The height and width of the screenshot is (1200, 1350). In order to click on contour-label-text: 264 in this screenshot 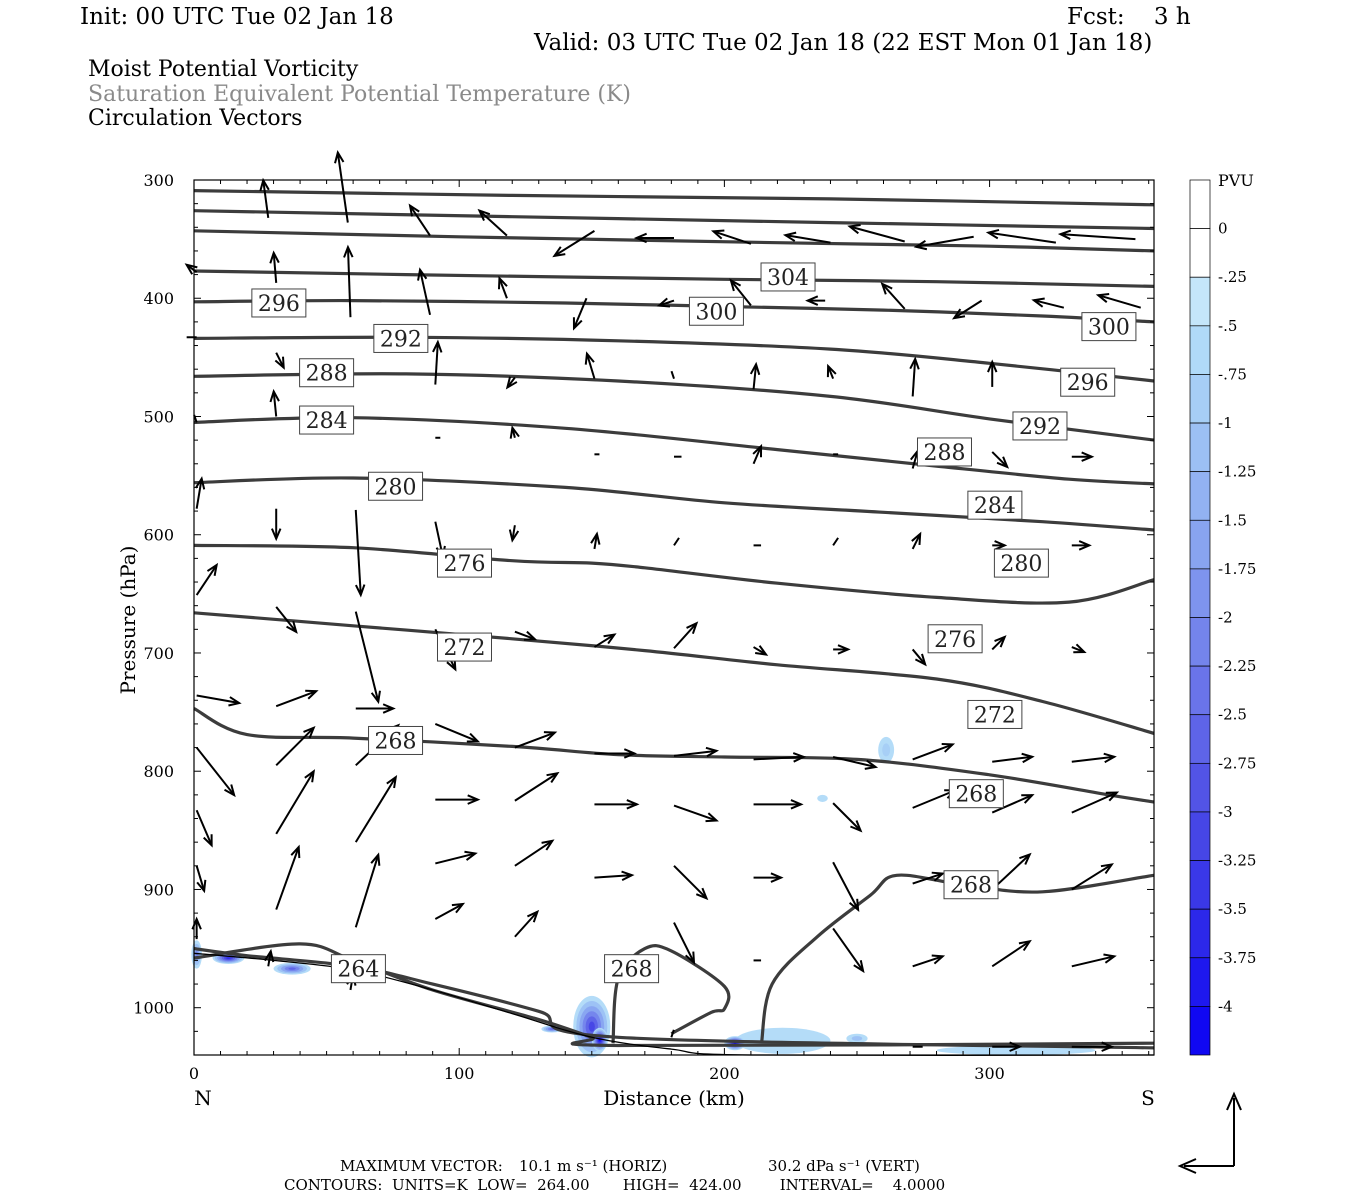, I will do `click(358, 970)`.